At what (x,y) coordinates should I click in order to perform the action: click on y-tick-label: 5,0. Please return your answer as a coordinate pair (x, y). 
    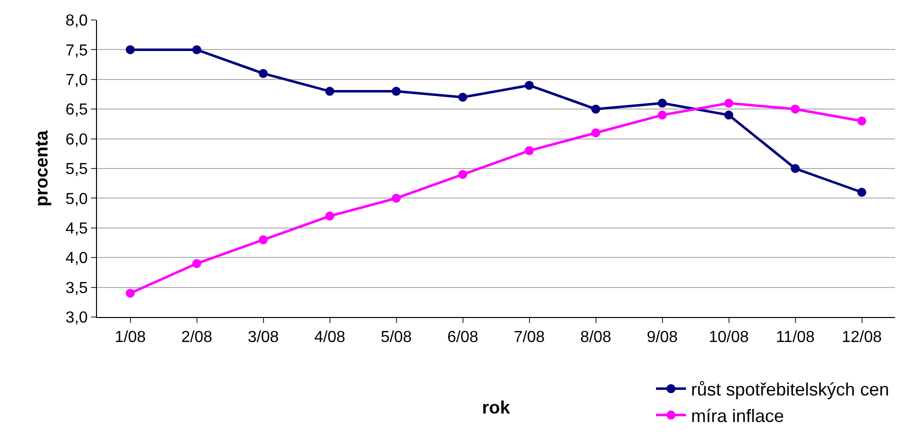
    Looking at the image, I should click on (77, 199).